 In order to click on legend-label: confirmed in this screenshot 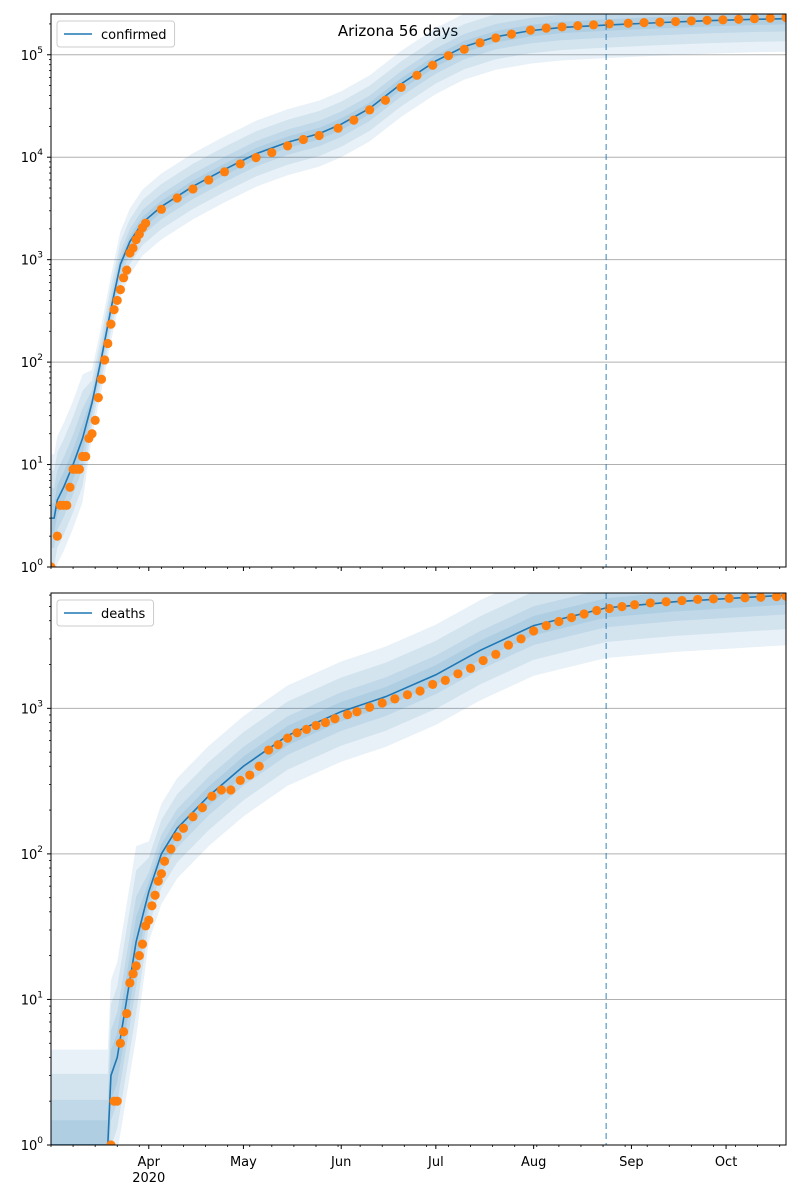, I will do `click(134, 35)`.